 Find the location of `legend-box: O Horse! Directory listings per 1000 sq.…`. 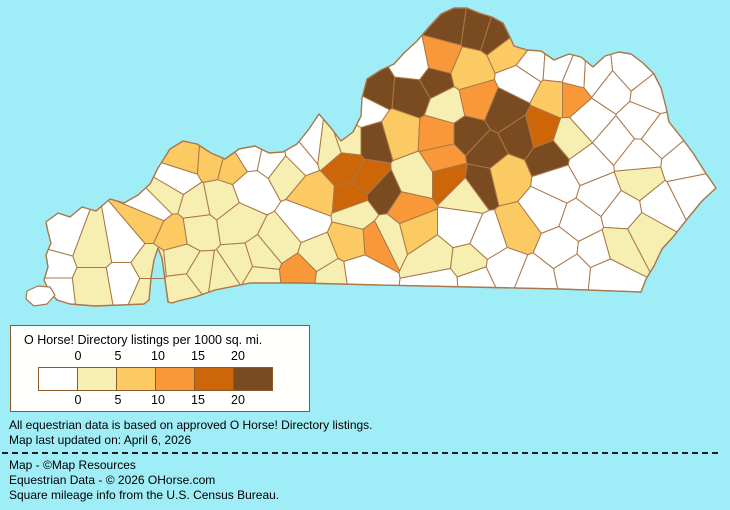

legend-box: O Horse! Directory listings per 1000 sq.… is located at coordinates (160, 368).